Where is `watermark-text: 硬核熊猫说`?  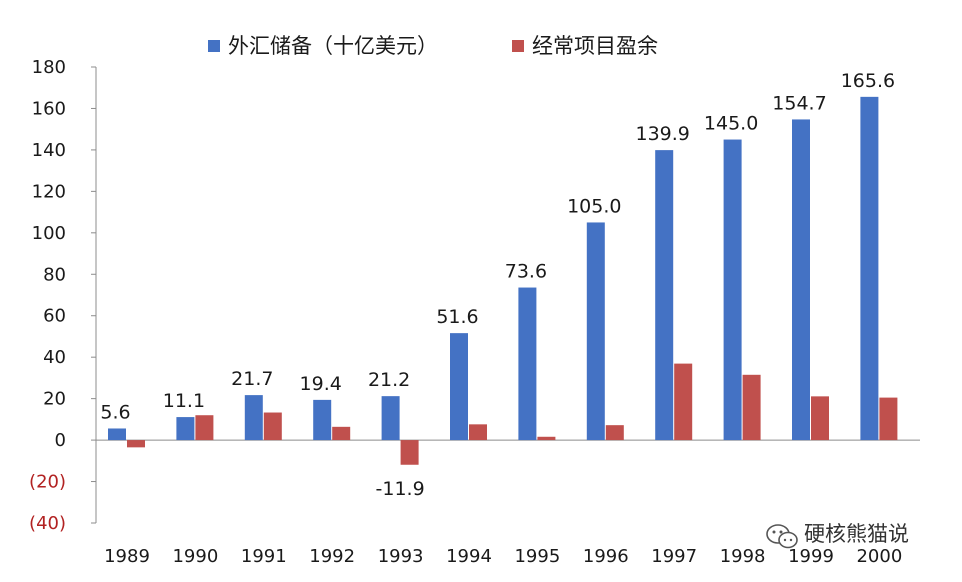
watermark-text: 硬核熊猫说 is located at coordinates (856, 534).